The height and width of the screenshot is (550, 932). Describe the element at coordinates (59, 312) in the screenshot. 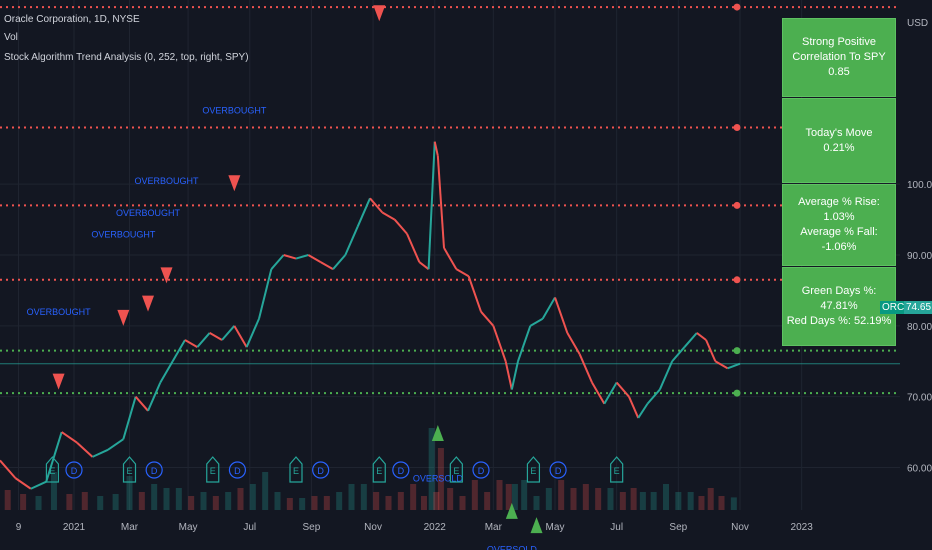

I see `overbought-label: OVERBOUGHT` at that location.